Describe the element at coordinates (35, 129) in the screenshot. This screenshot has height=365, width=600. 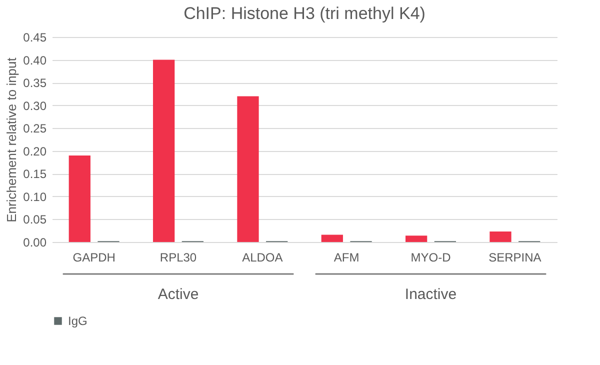
I see `y-tick-label: 0.25` at that location.